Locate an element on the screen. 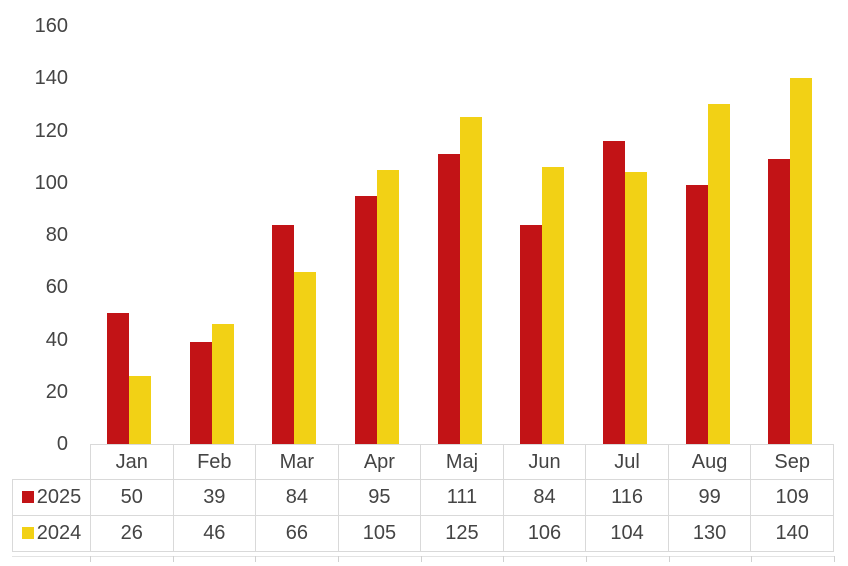 This screenshot has width=848, height=566. cell-2025-Mar: 84 is located at coordinates (297, 497).